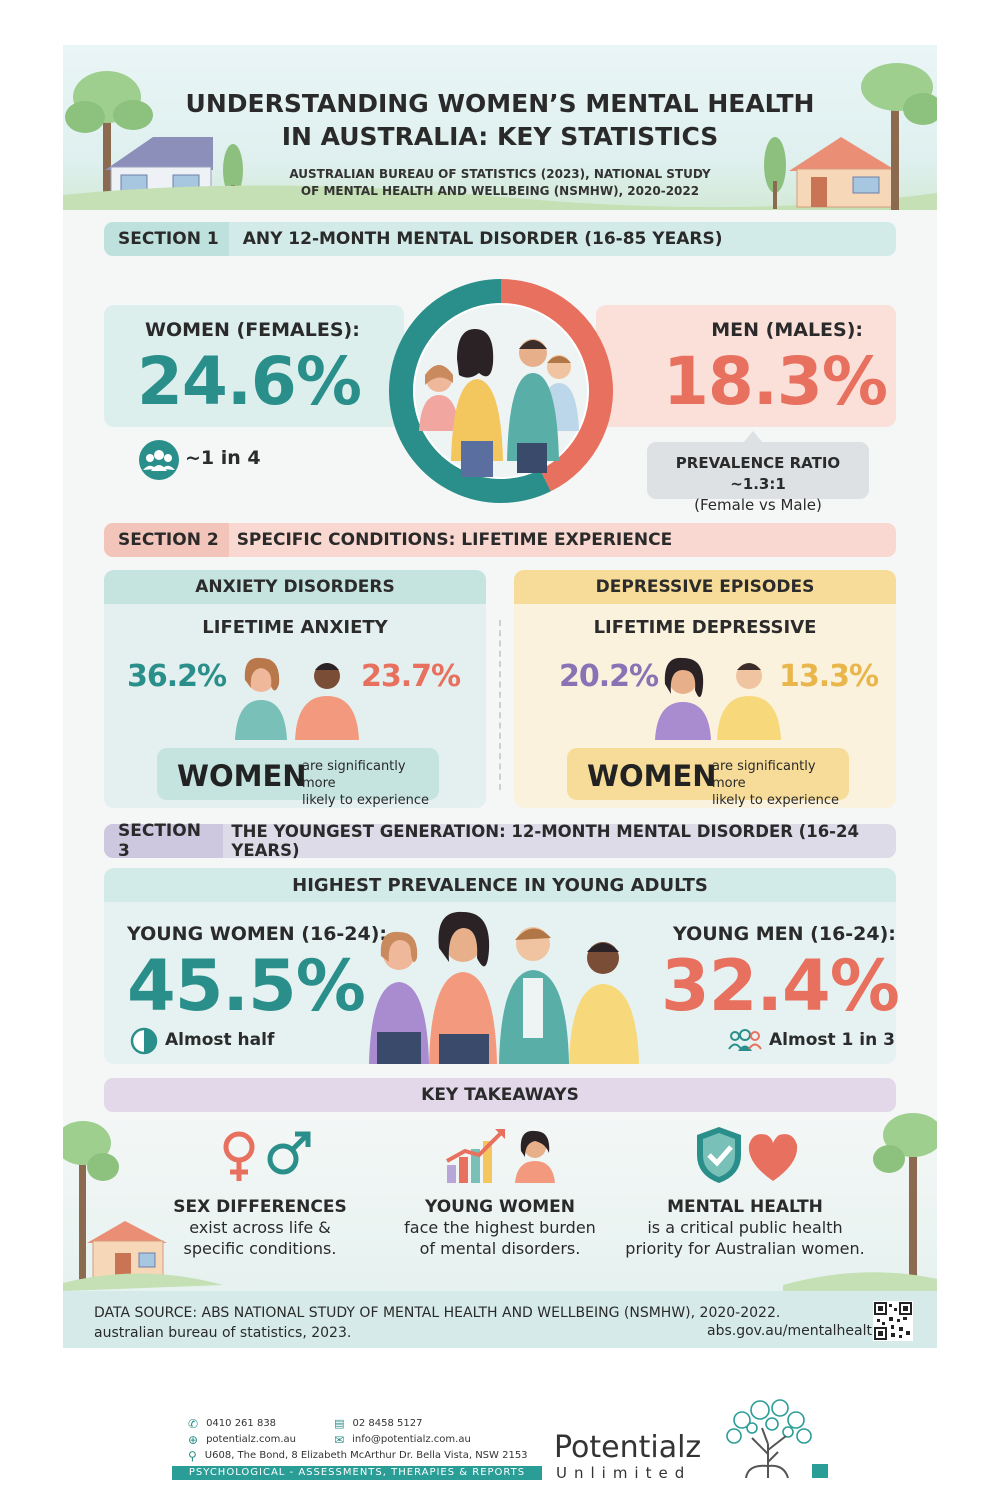 The height and width of the screenshot is (1500, 1000). I want to click on globe-icon: ⊕, so click(193, 1440).